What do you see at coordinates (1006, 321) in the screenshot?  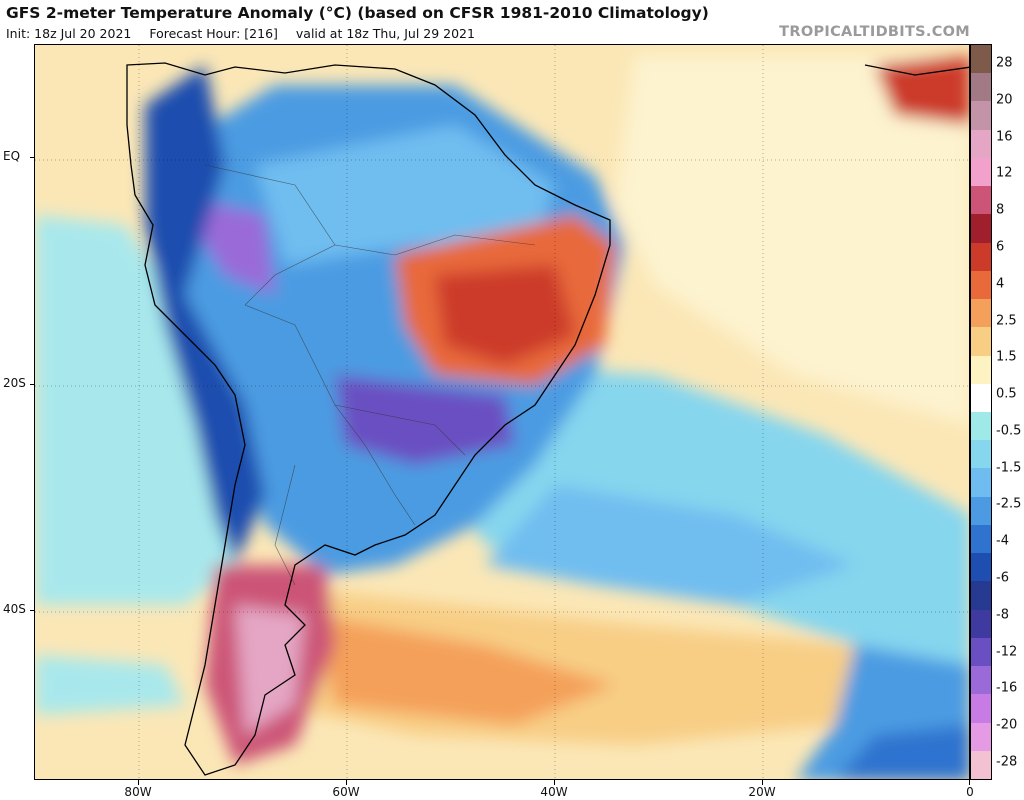 I see `colorbar-label: 2.5` at bounding box center [1006, 321].